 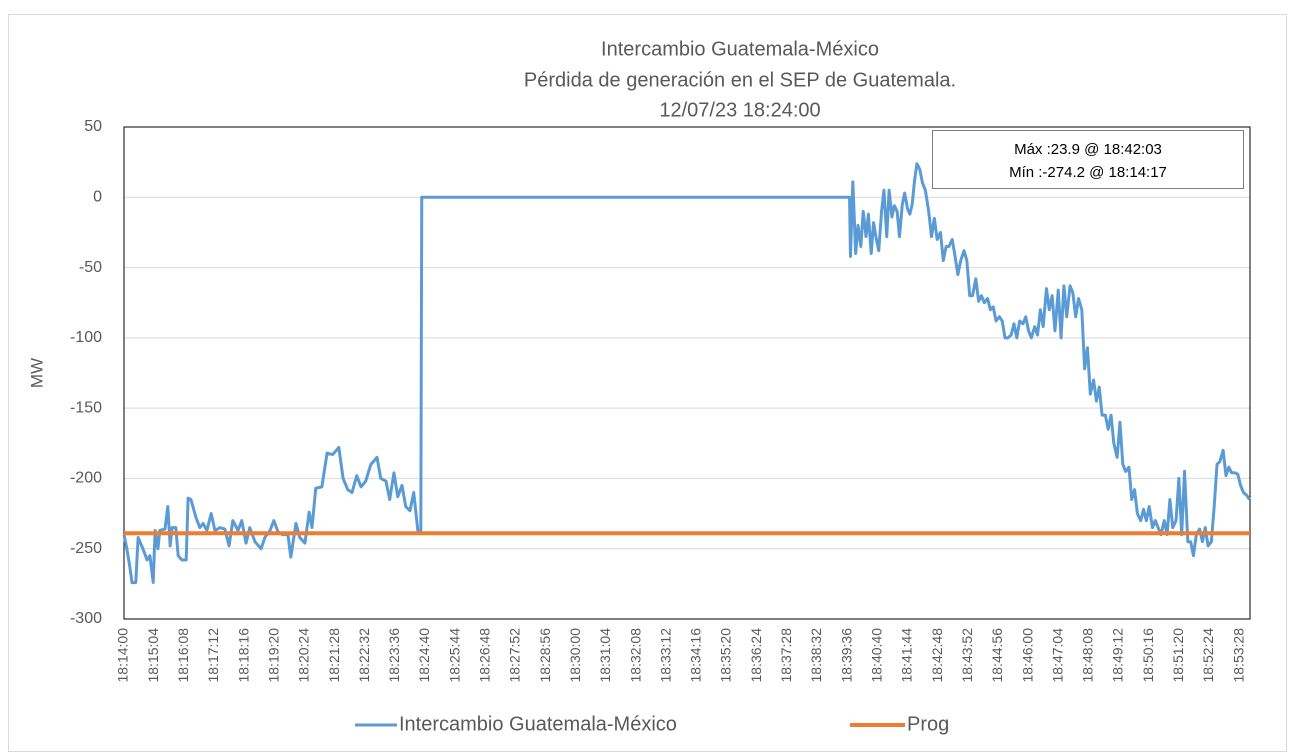 What do you see at coordinates (1027, 655) in the screenshot?
I see `x-tick-label: 18:46:00` at bounding box center [1027, 655].